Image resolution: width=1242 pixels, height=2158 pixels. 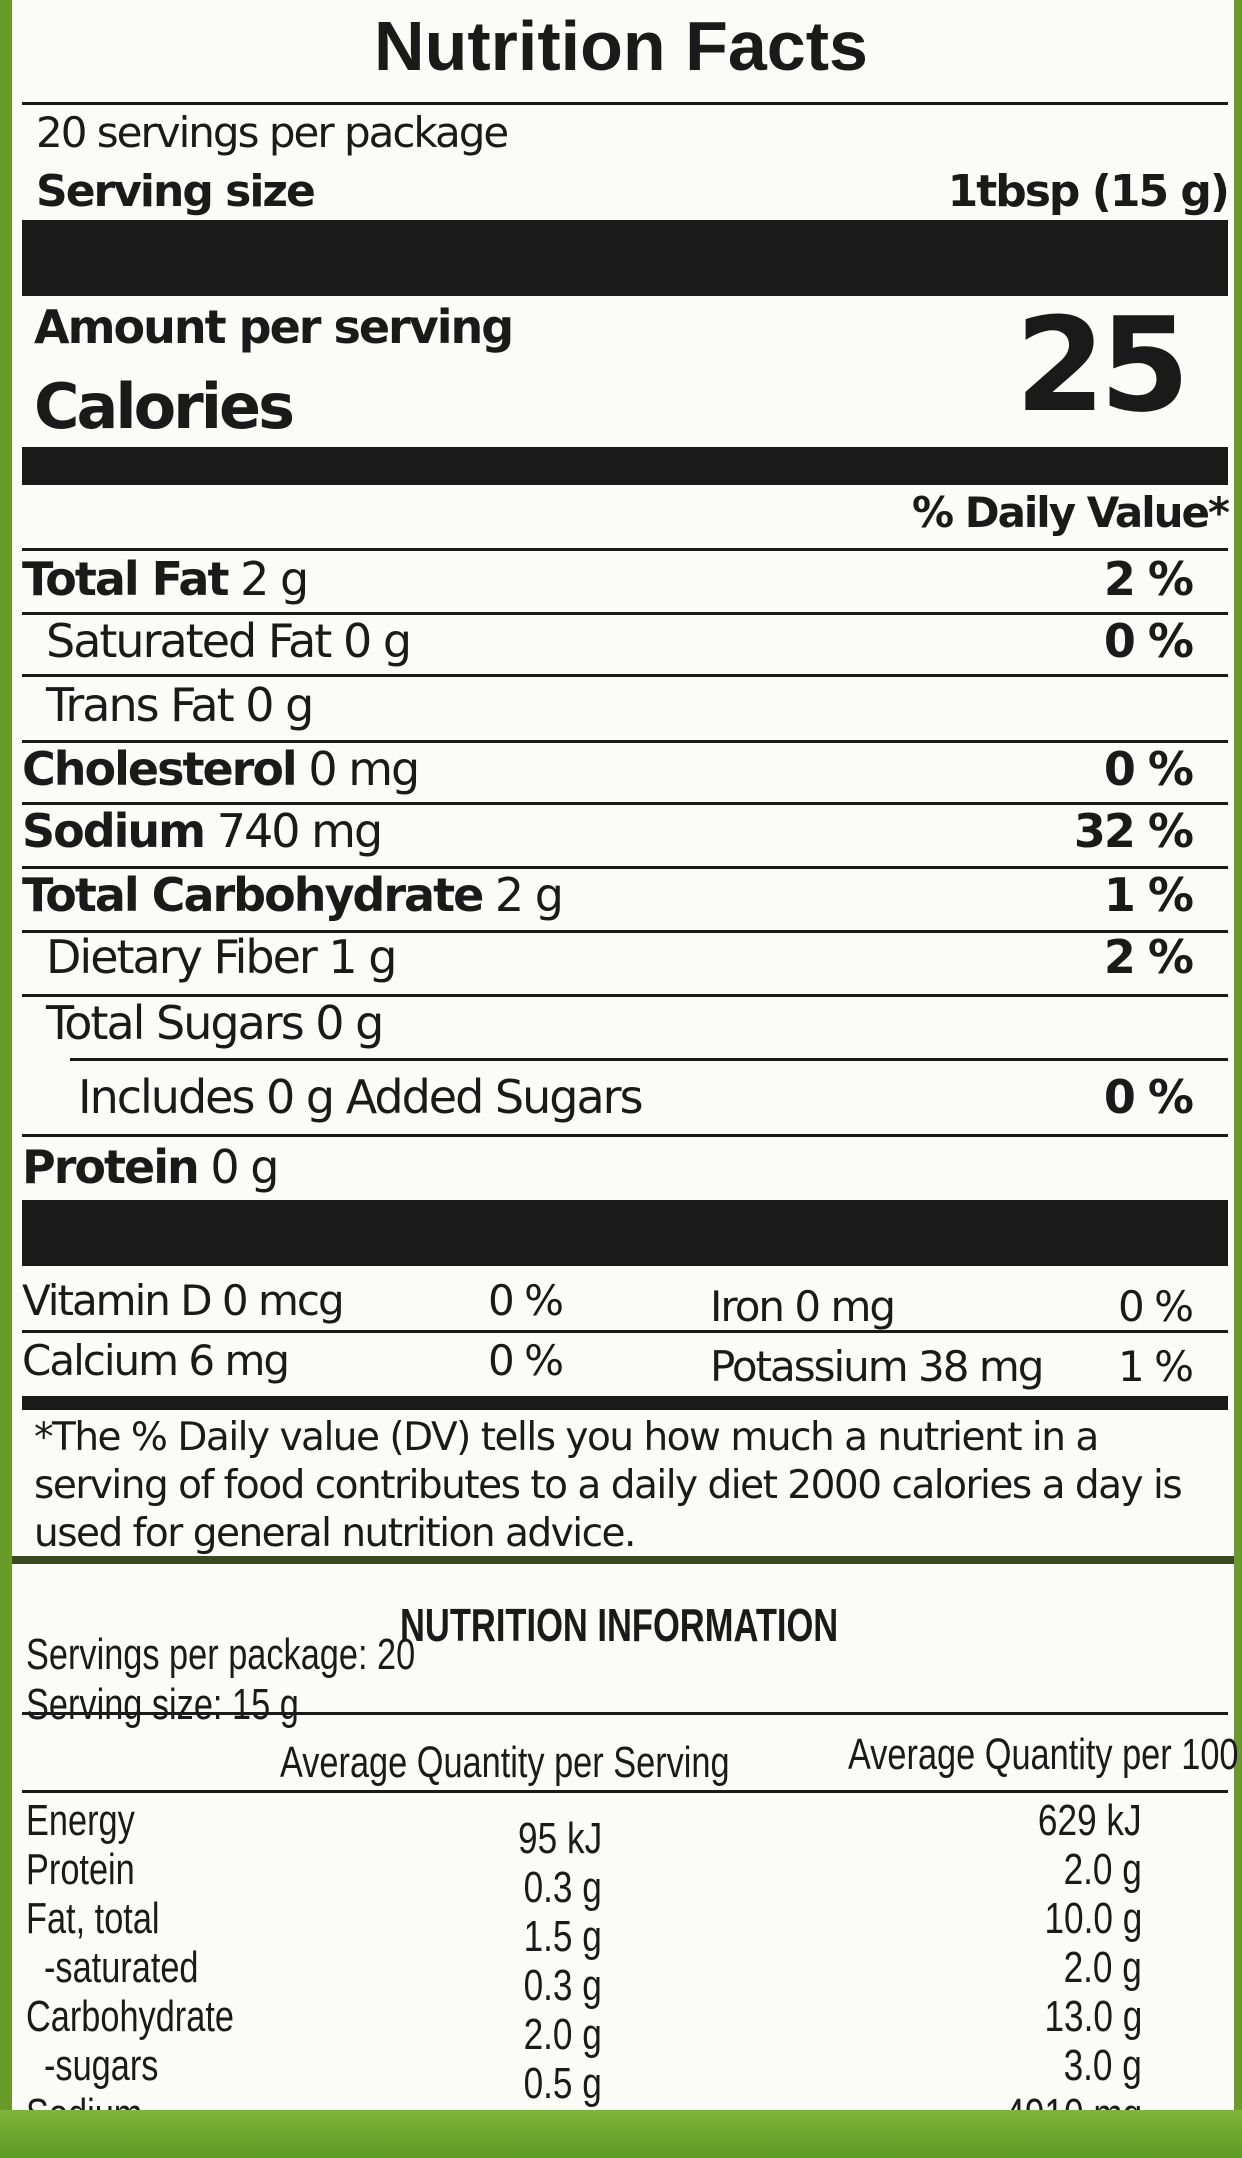 What do you see at coordinates (607, 1023) in the screenshot?
I see `nutrient-row-total-sugars: Total Sugars 0 g` at bounding box center [607, 1023].